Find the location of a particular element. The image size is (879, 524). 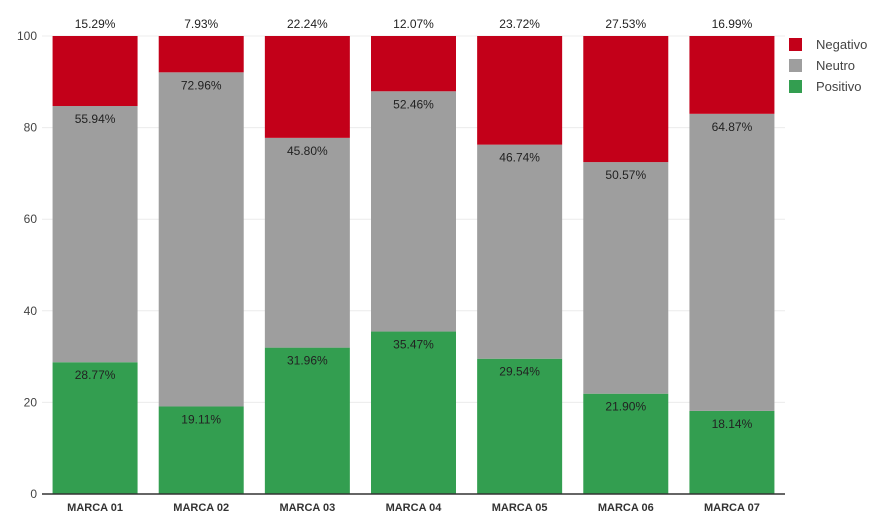

y-tick-label: 0 is located at coordinates (33, 494).